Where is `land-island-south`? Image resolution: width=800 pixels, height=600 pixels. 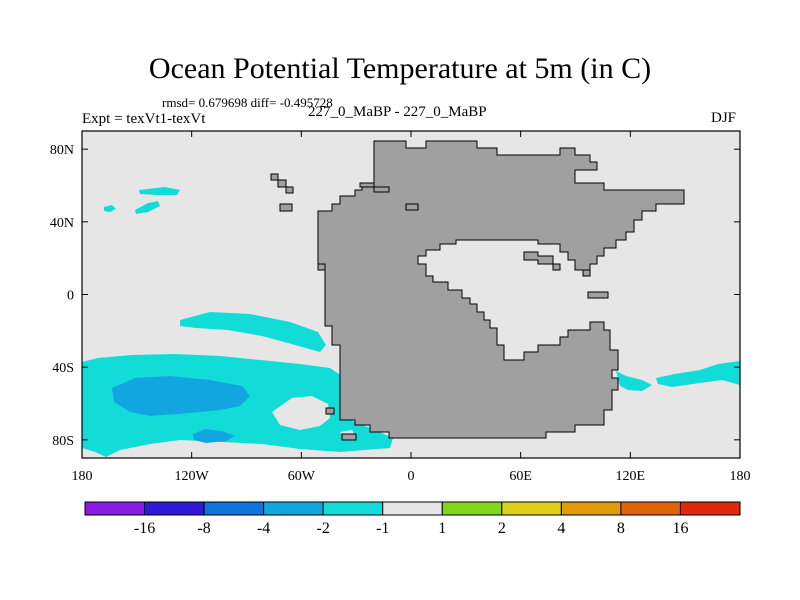 land-island-south is located at coordinates (330, 411).